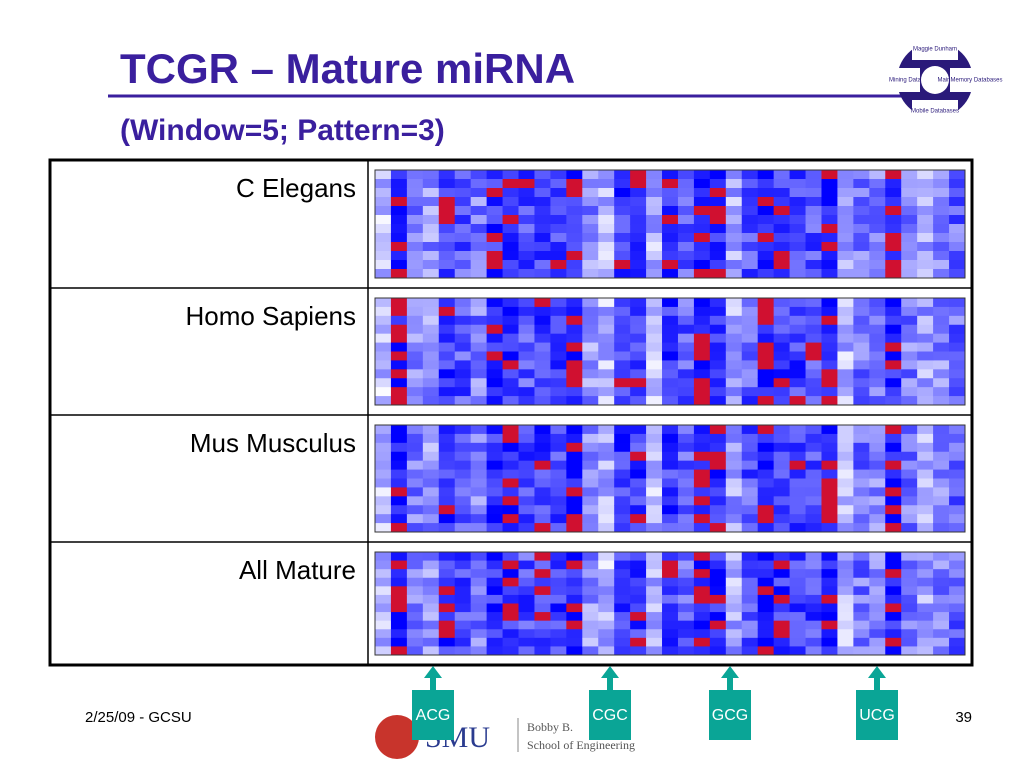 This screenshot has width=1024, height=773. What do you see at coordinates (270, 316) in the screenshot?
I see `row-label: Homo Sapiens` at bounding box center [270, 316].